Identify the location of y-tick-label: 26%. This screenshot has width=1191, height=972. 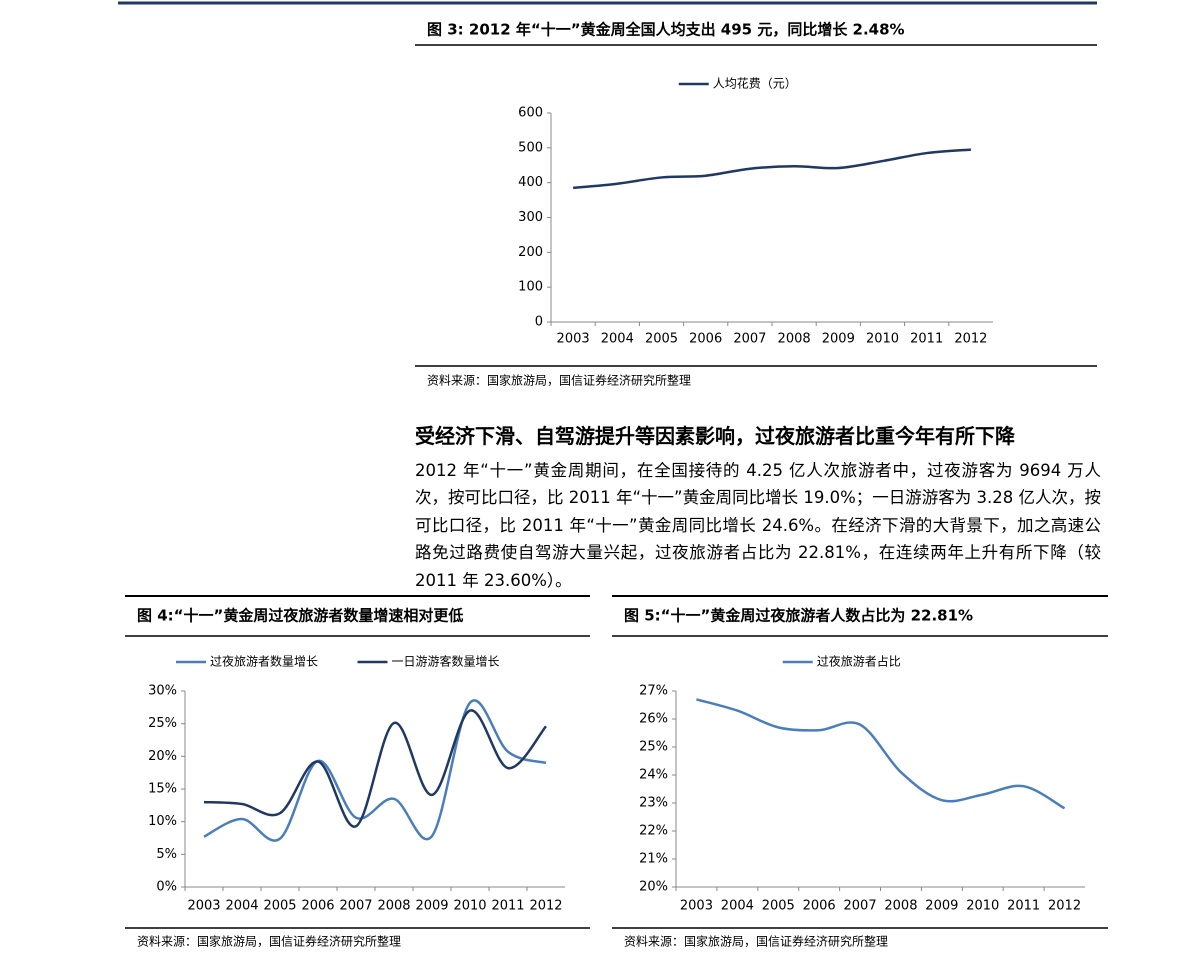
(653, 719).